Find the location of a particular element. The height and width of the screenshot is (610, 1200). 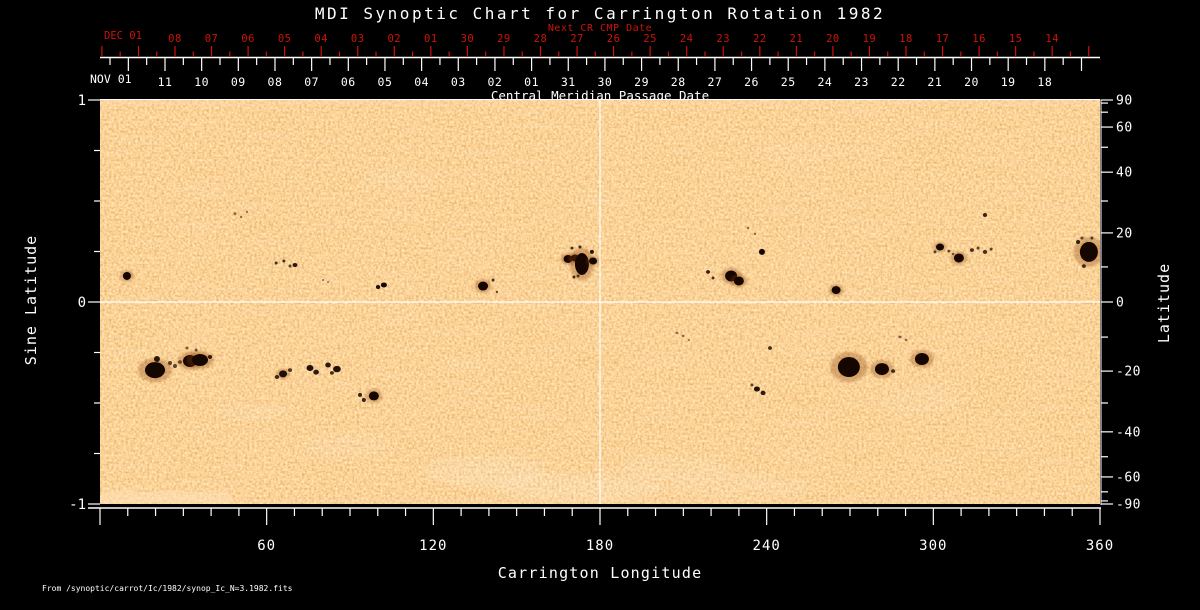

cmp-tick-label: 19 is located at coordinates (1008, 82).